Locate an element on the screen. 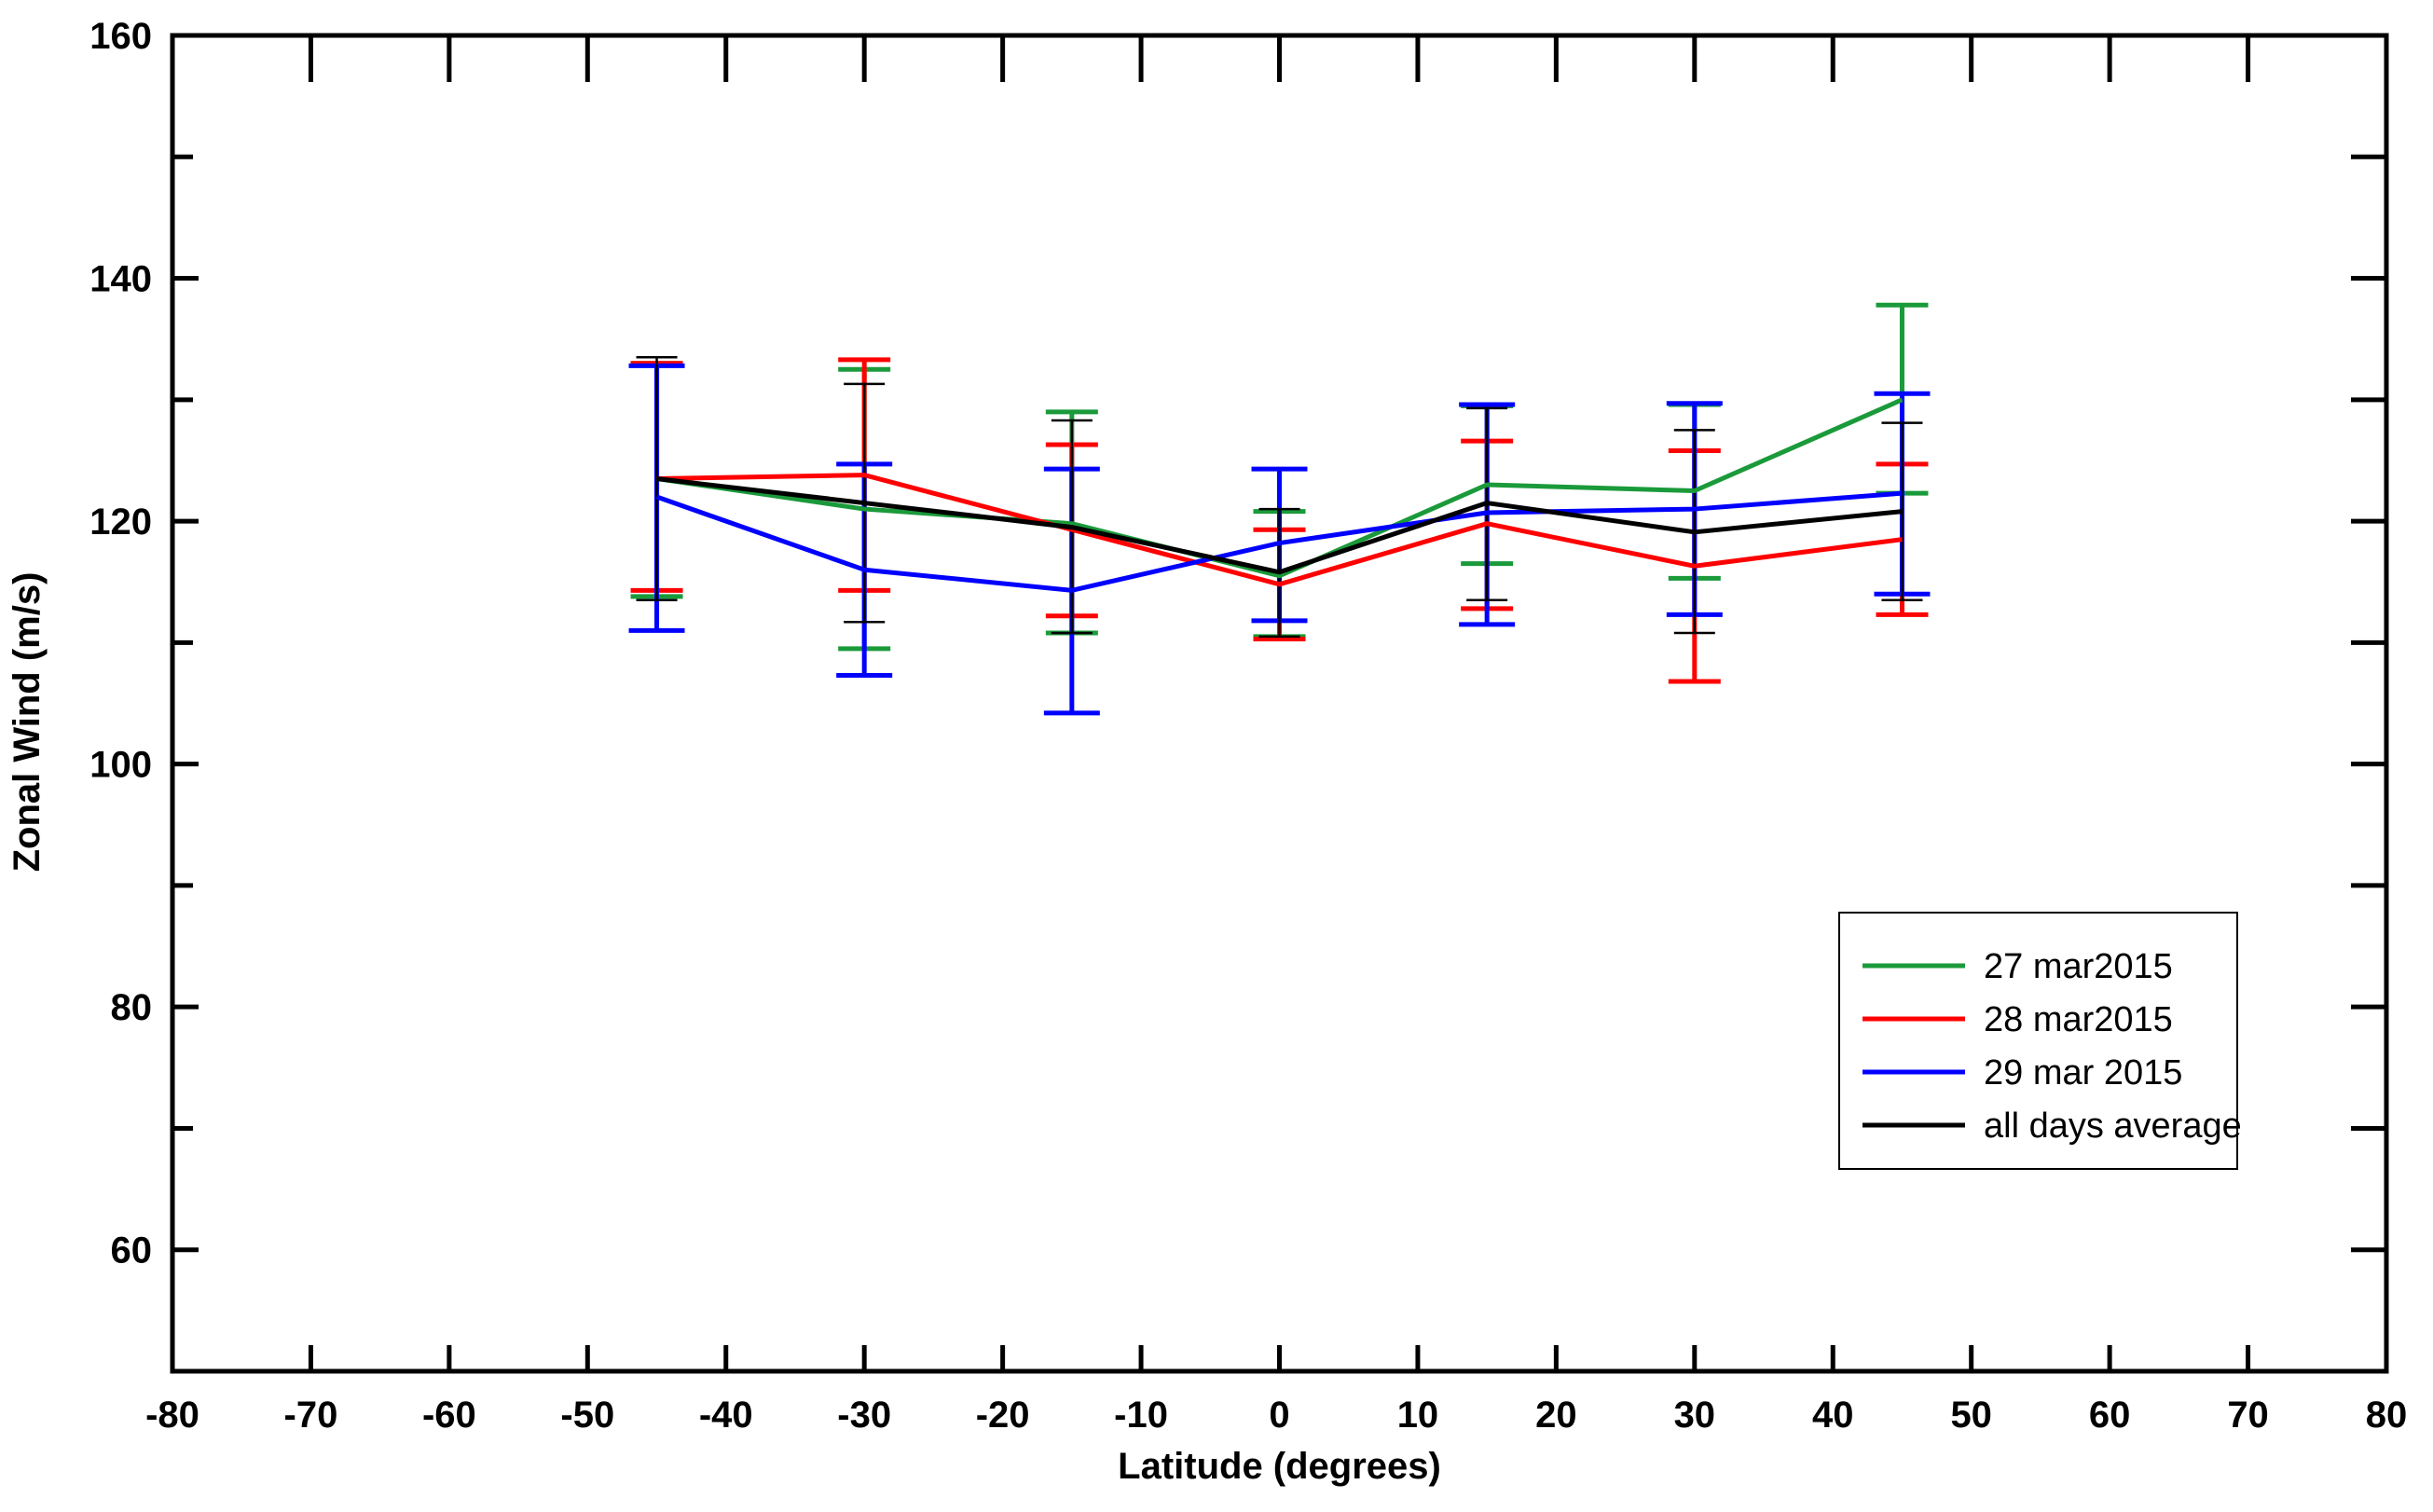  y-tick-label: 120 is located at coordinates (121, 523).